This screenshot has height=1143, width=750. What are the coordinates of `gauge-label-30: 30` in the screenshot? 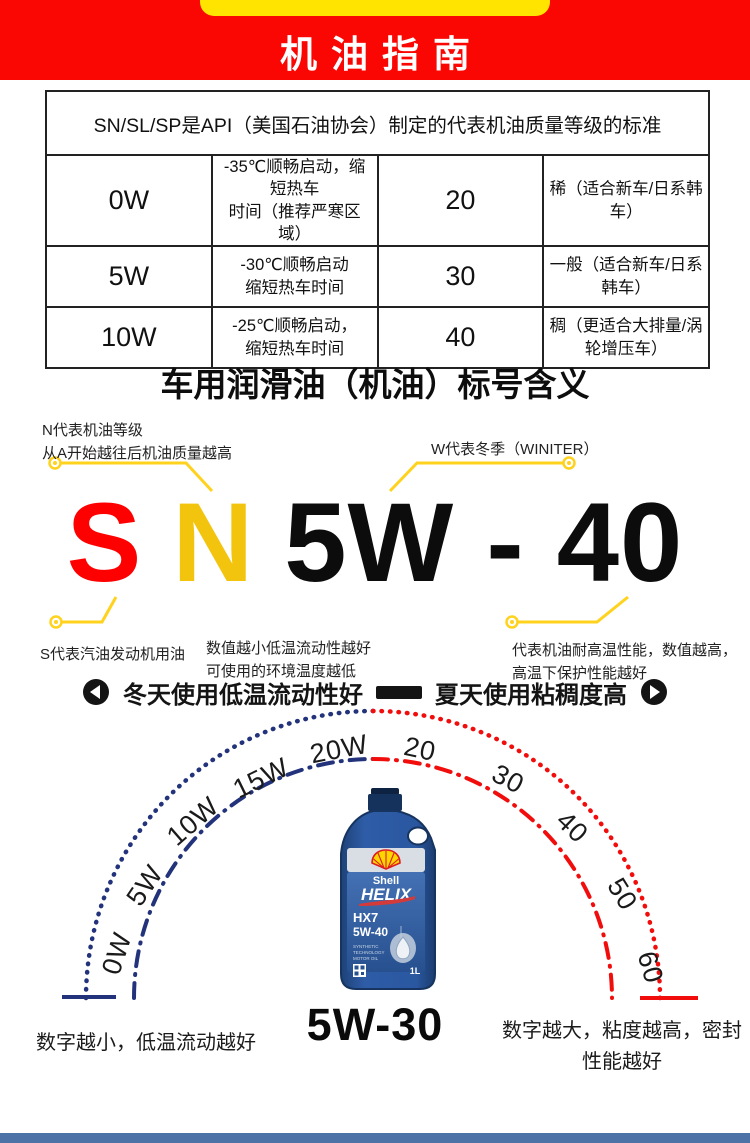 It's located at (508, 779).